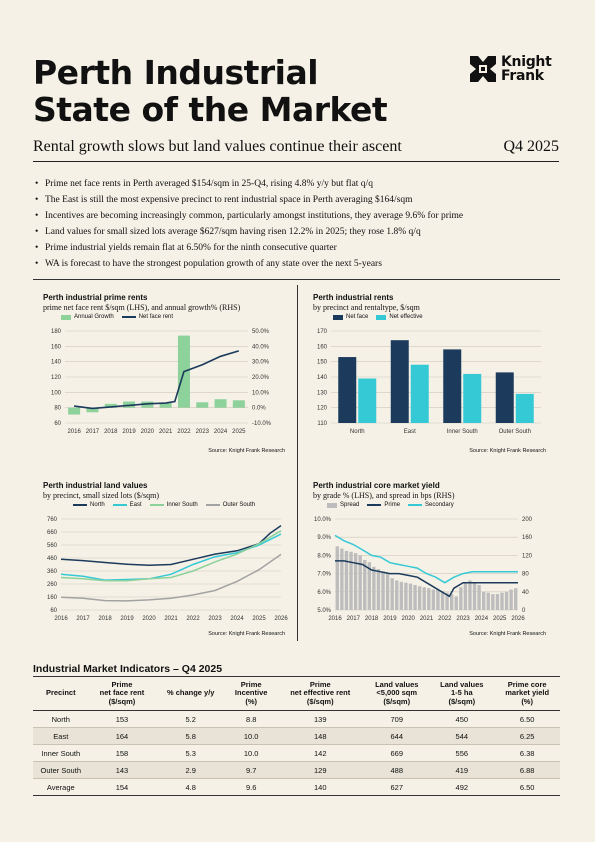  Describe the element at coordinates (322, 332) in the screenshot. I see `y-tick-label: 170` at that location.